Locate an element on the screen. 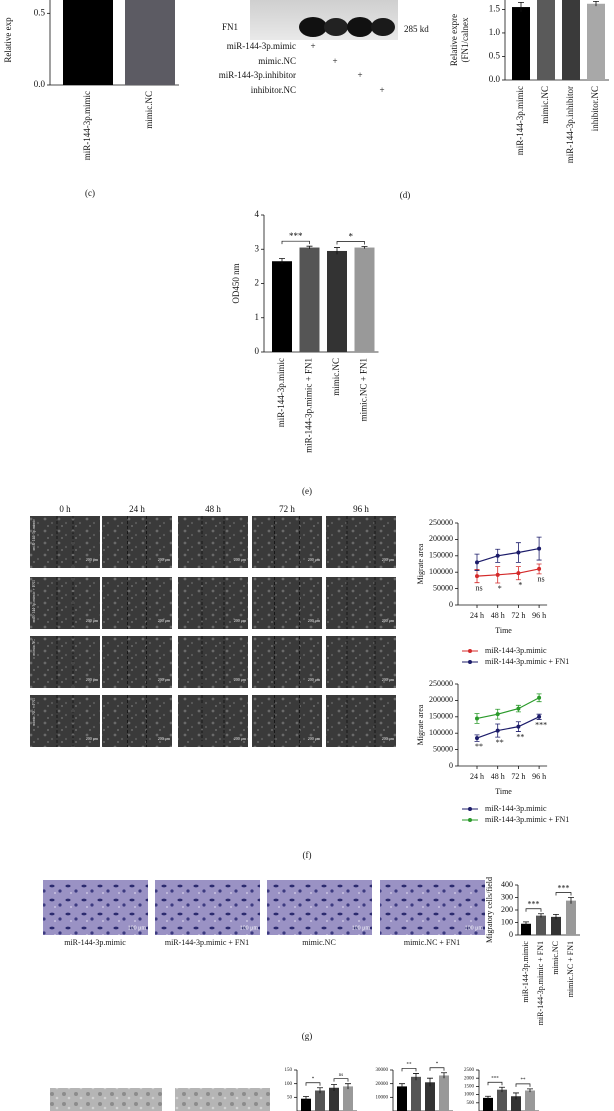 The height and width of the screenshot is (1111, 614). y-tick-label: 100 is located at coordinates (289, 1084).